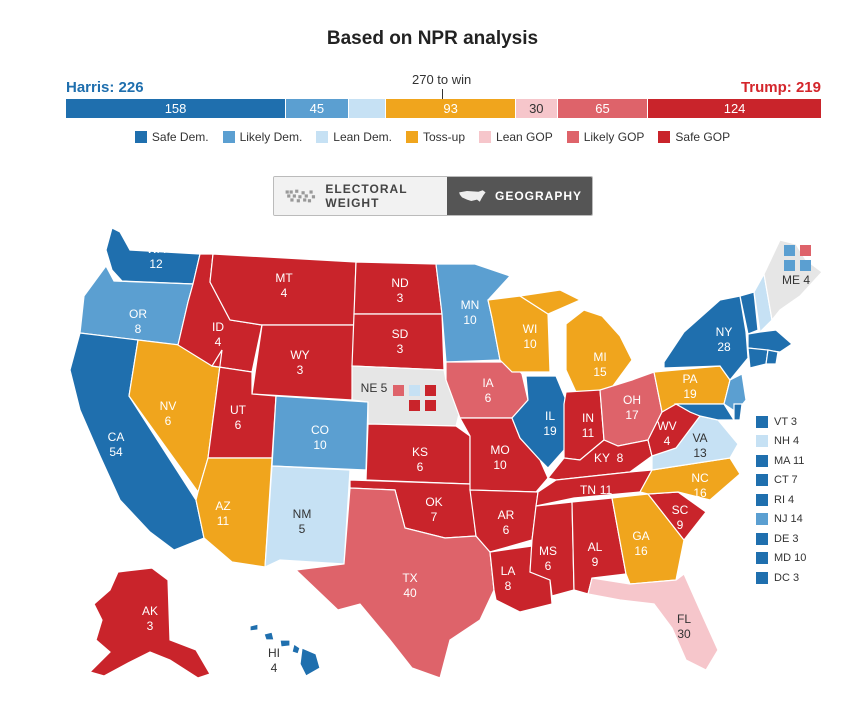  What do you see at coordinates (360, 196) in the screenshot?
I see `electoral-weight-button: ELECTORAL WEIGHT` at bounding box center [360, 196].